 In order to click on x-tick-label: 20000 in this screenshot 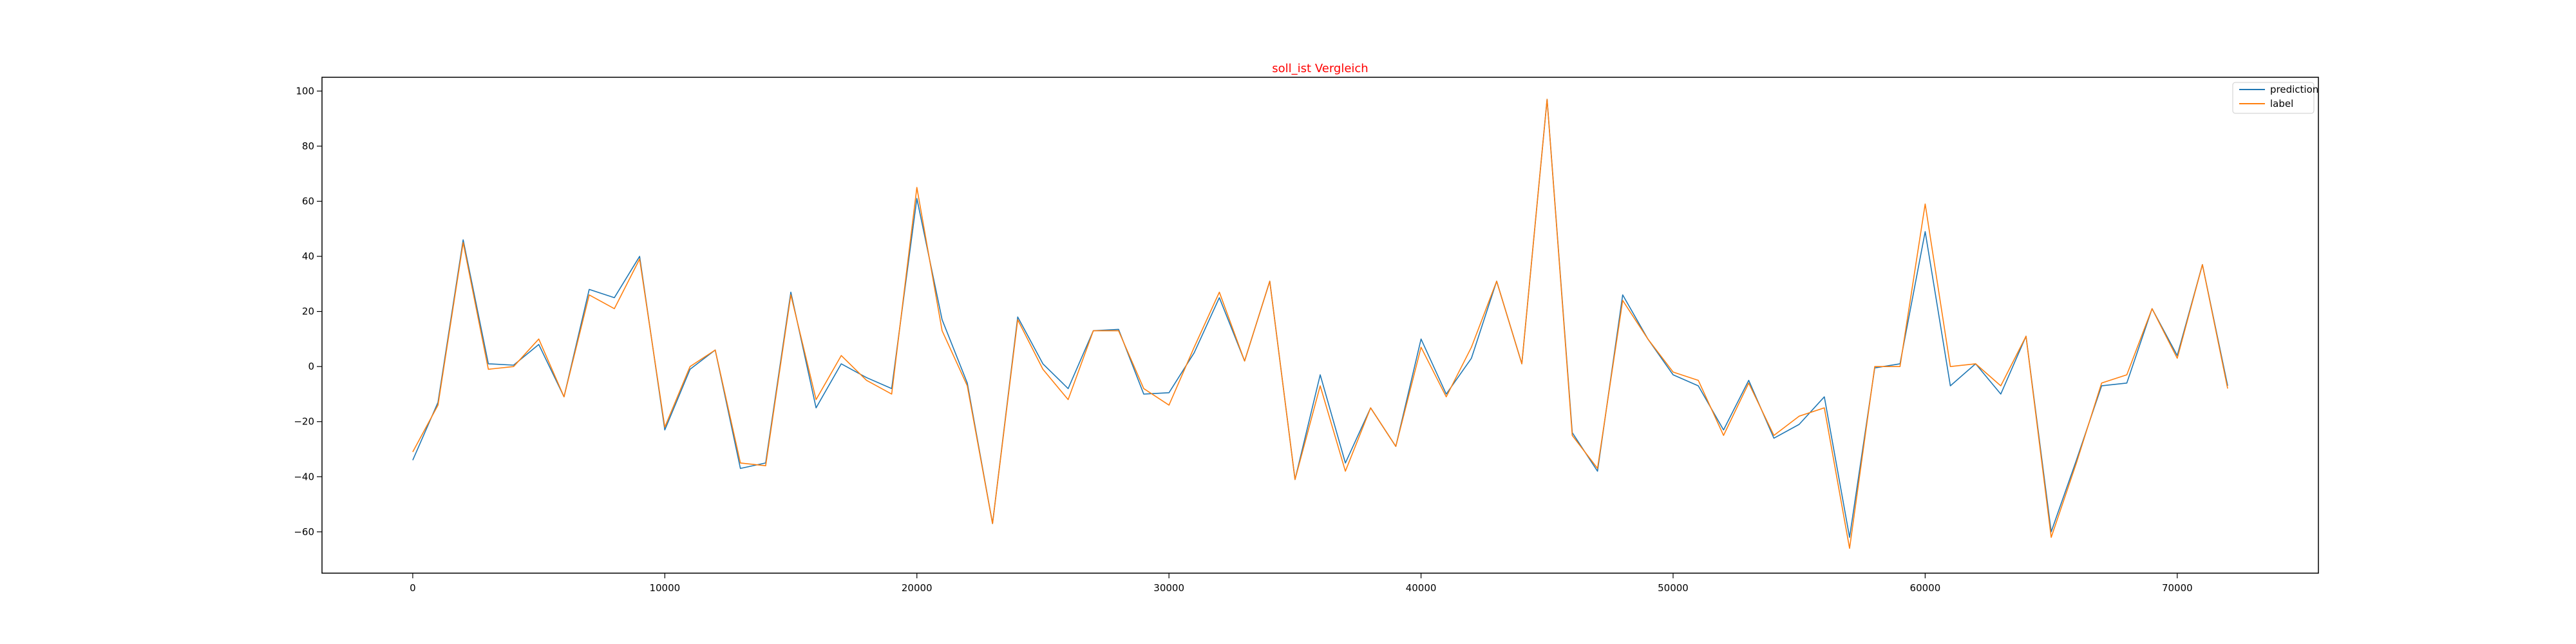, I will do `click(917, 588)`.